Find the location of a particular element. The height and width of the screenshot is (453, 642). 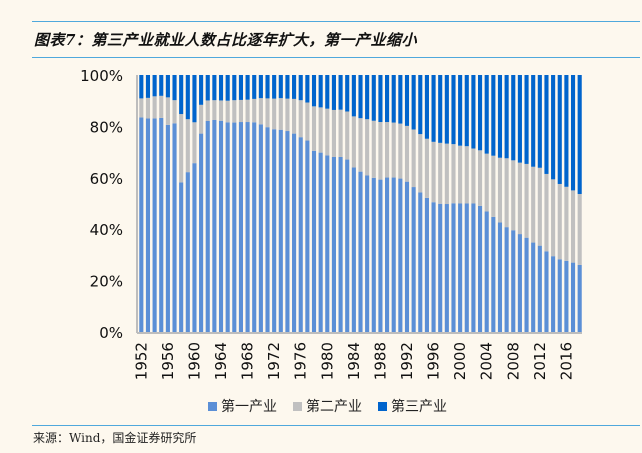

bar-segment-secondary-2010 is located at coordinates (526, 200).